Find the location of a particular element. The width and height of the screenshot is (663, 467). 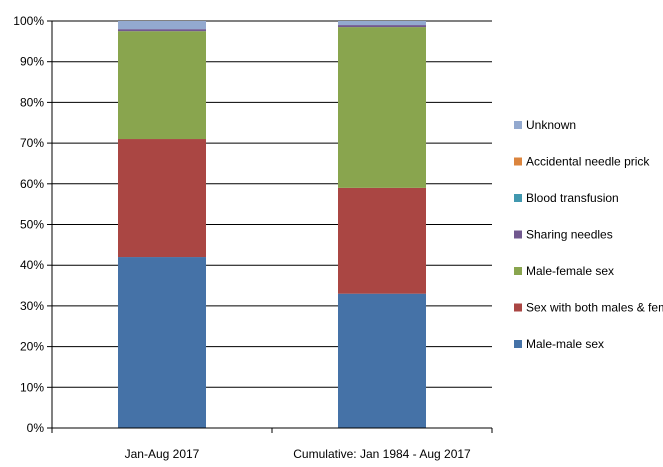

y-tick-label: 90% is located at coordinates (32, 62).